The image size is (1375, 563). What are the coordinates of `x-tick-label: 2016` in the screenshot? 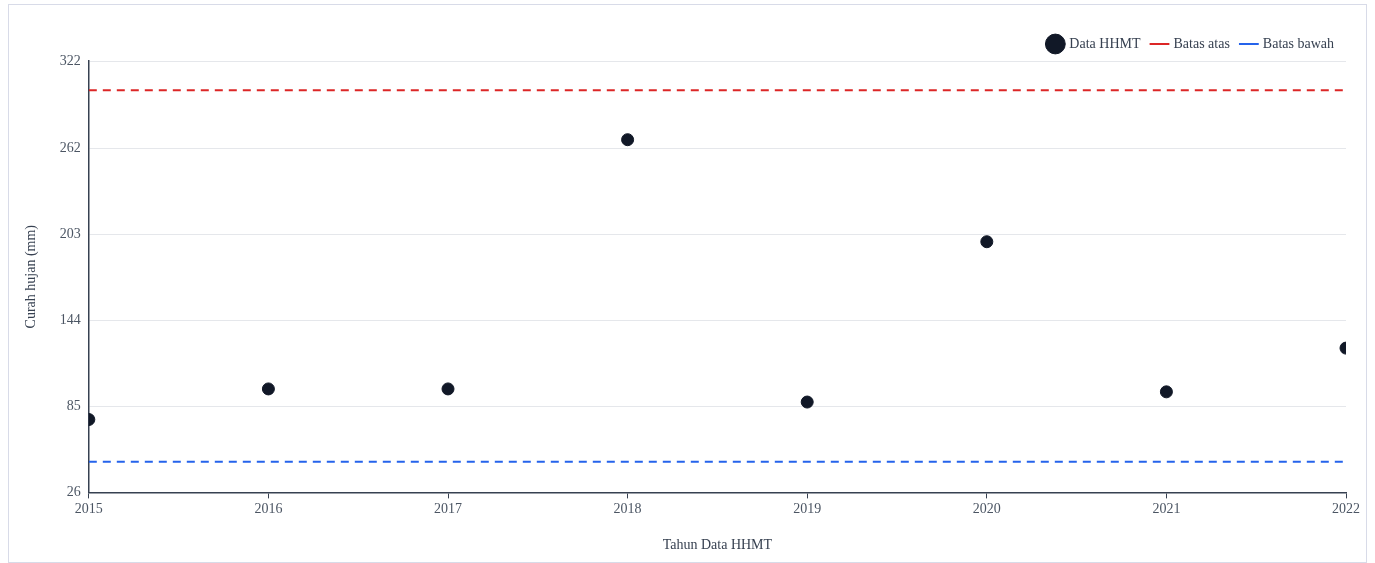 It's located at (268, 509).